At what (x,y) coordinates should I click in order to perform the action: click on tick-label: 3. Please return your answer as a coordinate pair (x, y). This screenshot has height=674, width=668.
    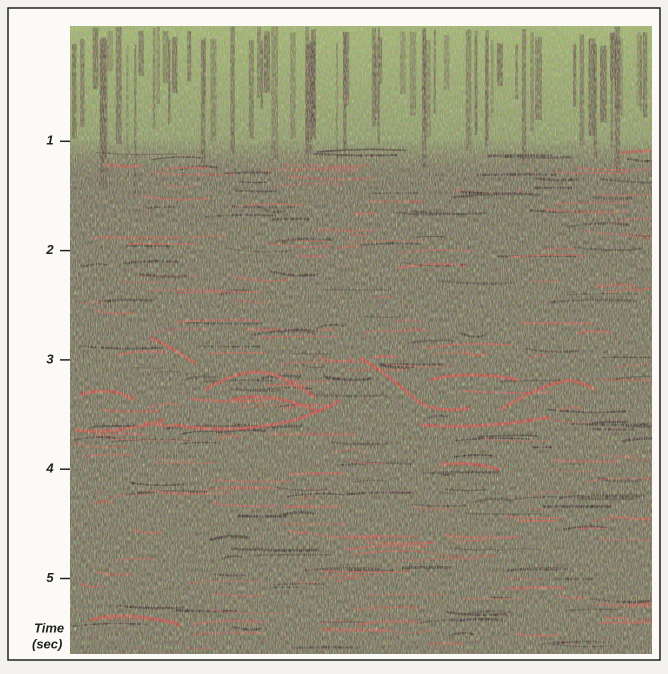
    Looking at the image, I should click on (50, 358).